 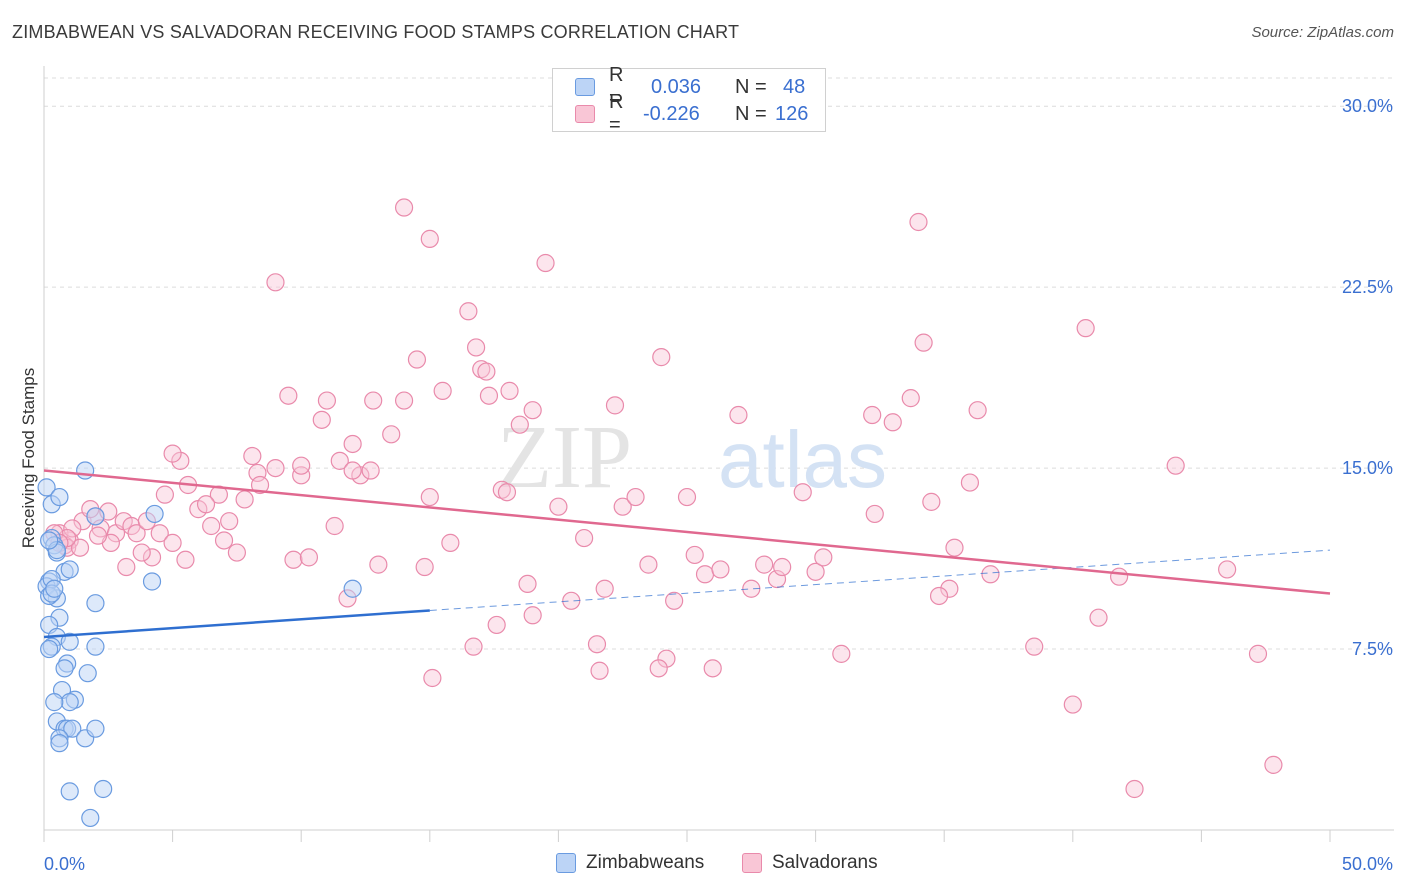 What do you see at coordinates (880, 580) in the screenshot?
I see `zimbabweans-trend-extension` at bounding box center [880, 580].